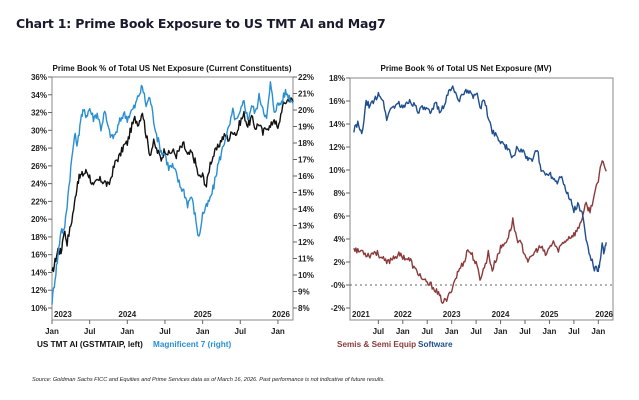 This screenshot has height=400, width=639. I want to click on left-y-tick-label: 36%, so click(39, 77).